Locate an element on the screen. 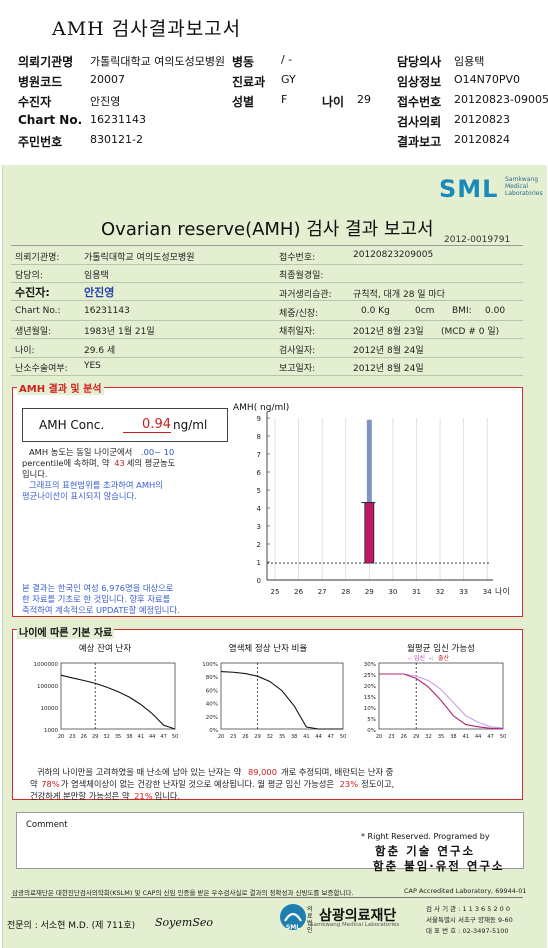  test-label: 검사일자: is located at coordinates (297, 351).